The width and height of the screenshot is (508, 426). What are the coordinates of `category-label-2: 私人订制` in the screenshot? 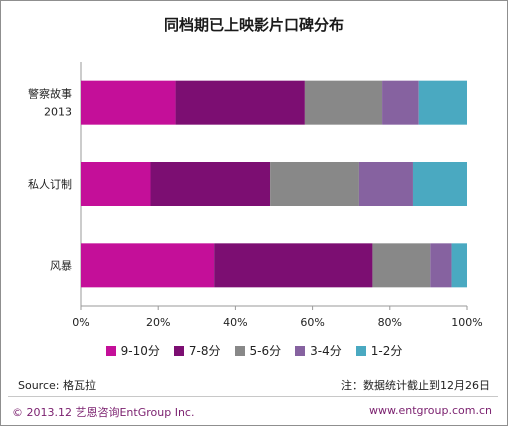 It's located at (50, 184).